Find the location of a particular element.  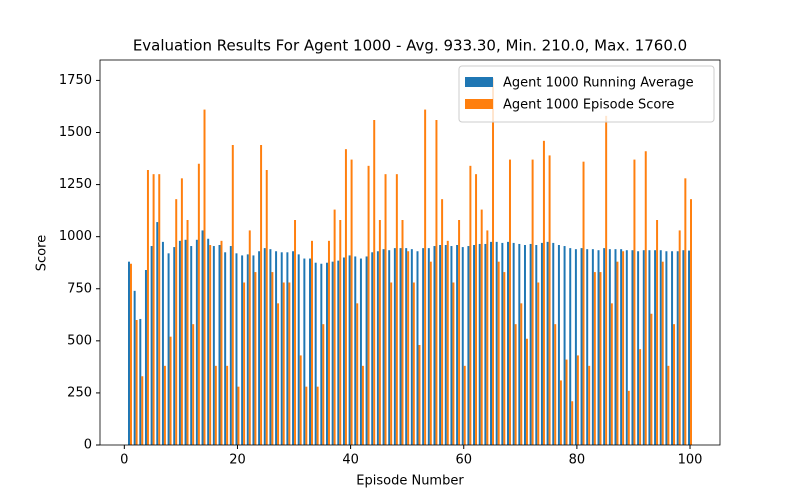

legend-box is located at coordinates (586, 94).